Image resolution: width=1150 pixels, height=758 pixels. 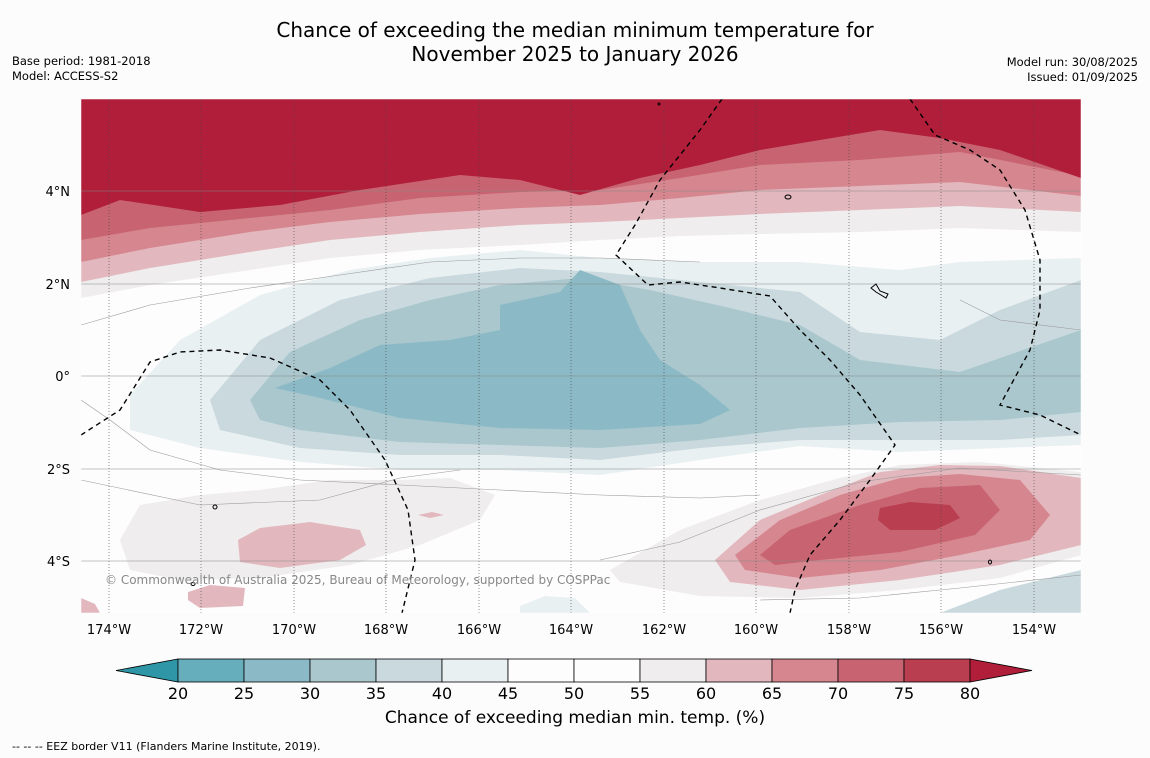 What do you see at coordinates (310, 693) in the screenshot?
I see `colorbar-tick-label: 30` at bounding box center [310, 693].